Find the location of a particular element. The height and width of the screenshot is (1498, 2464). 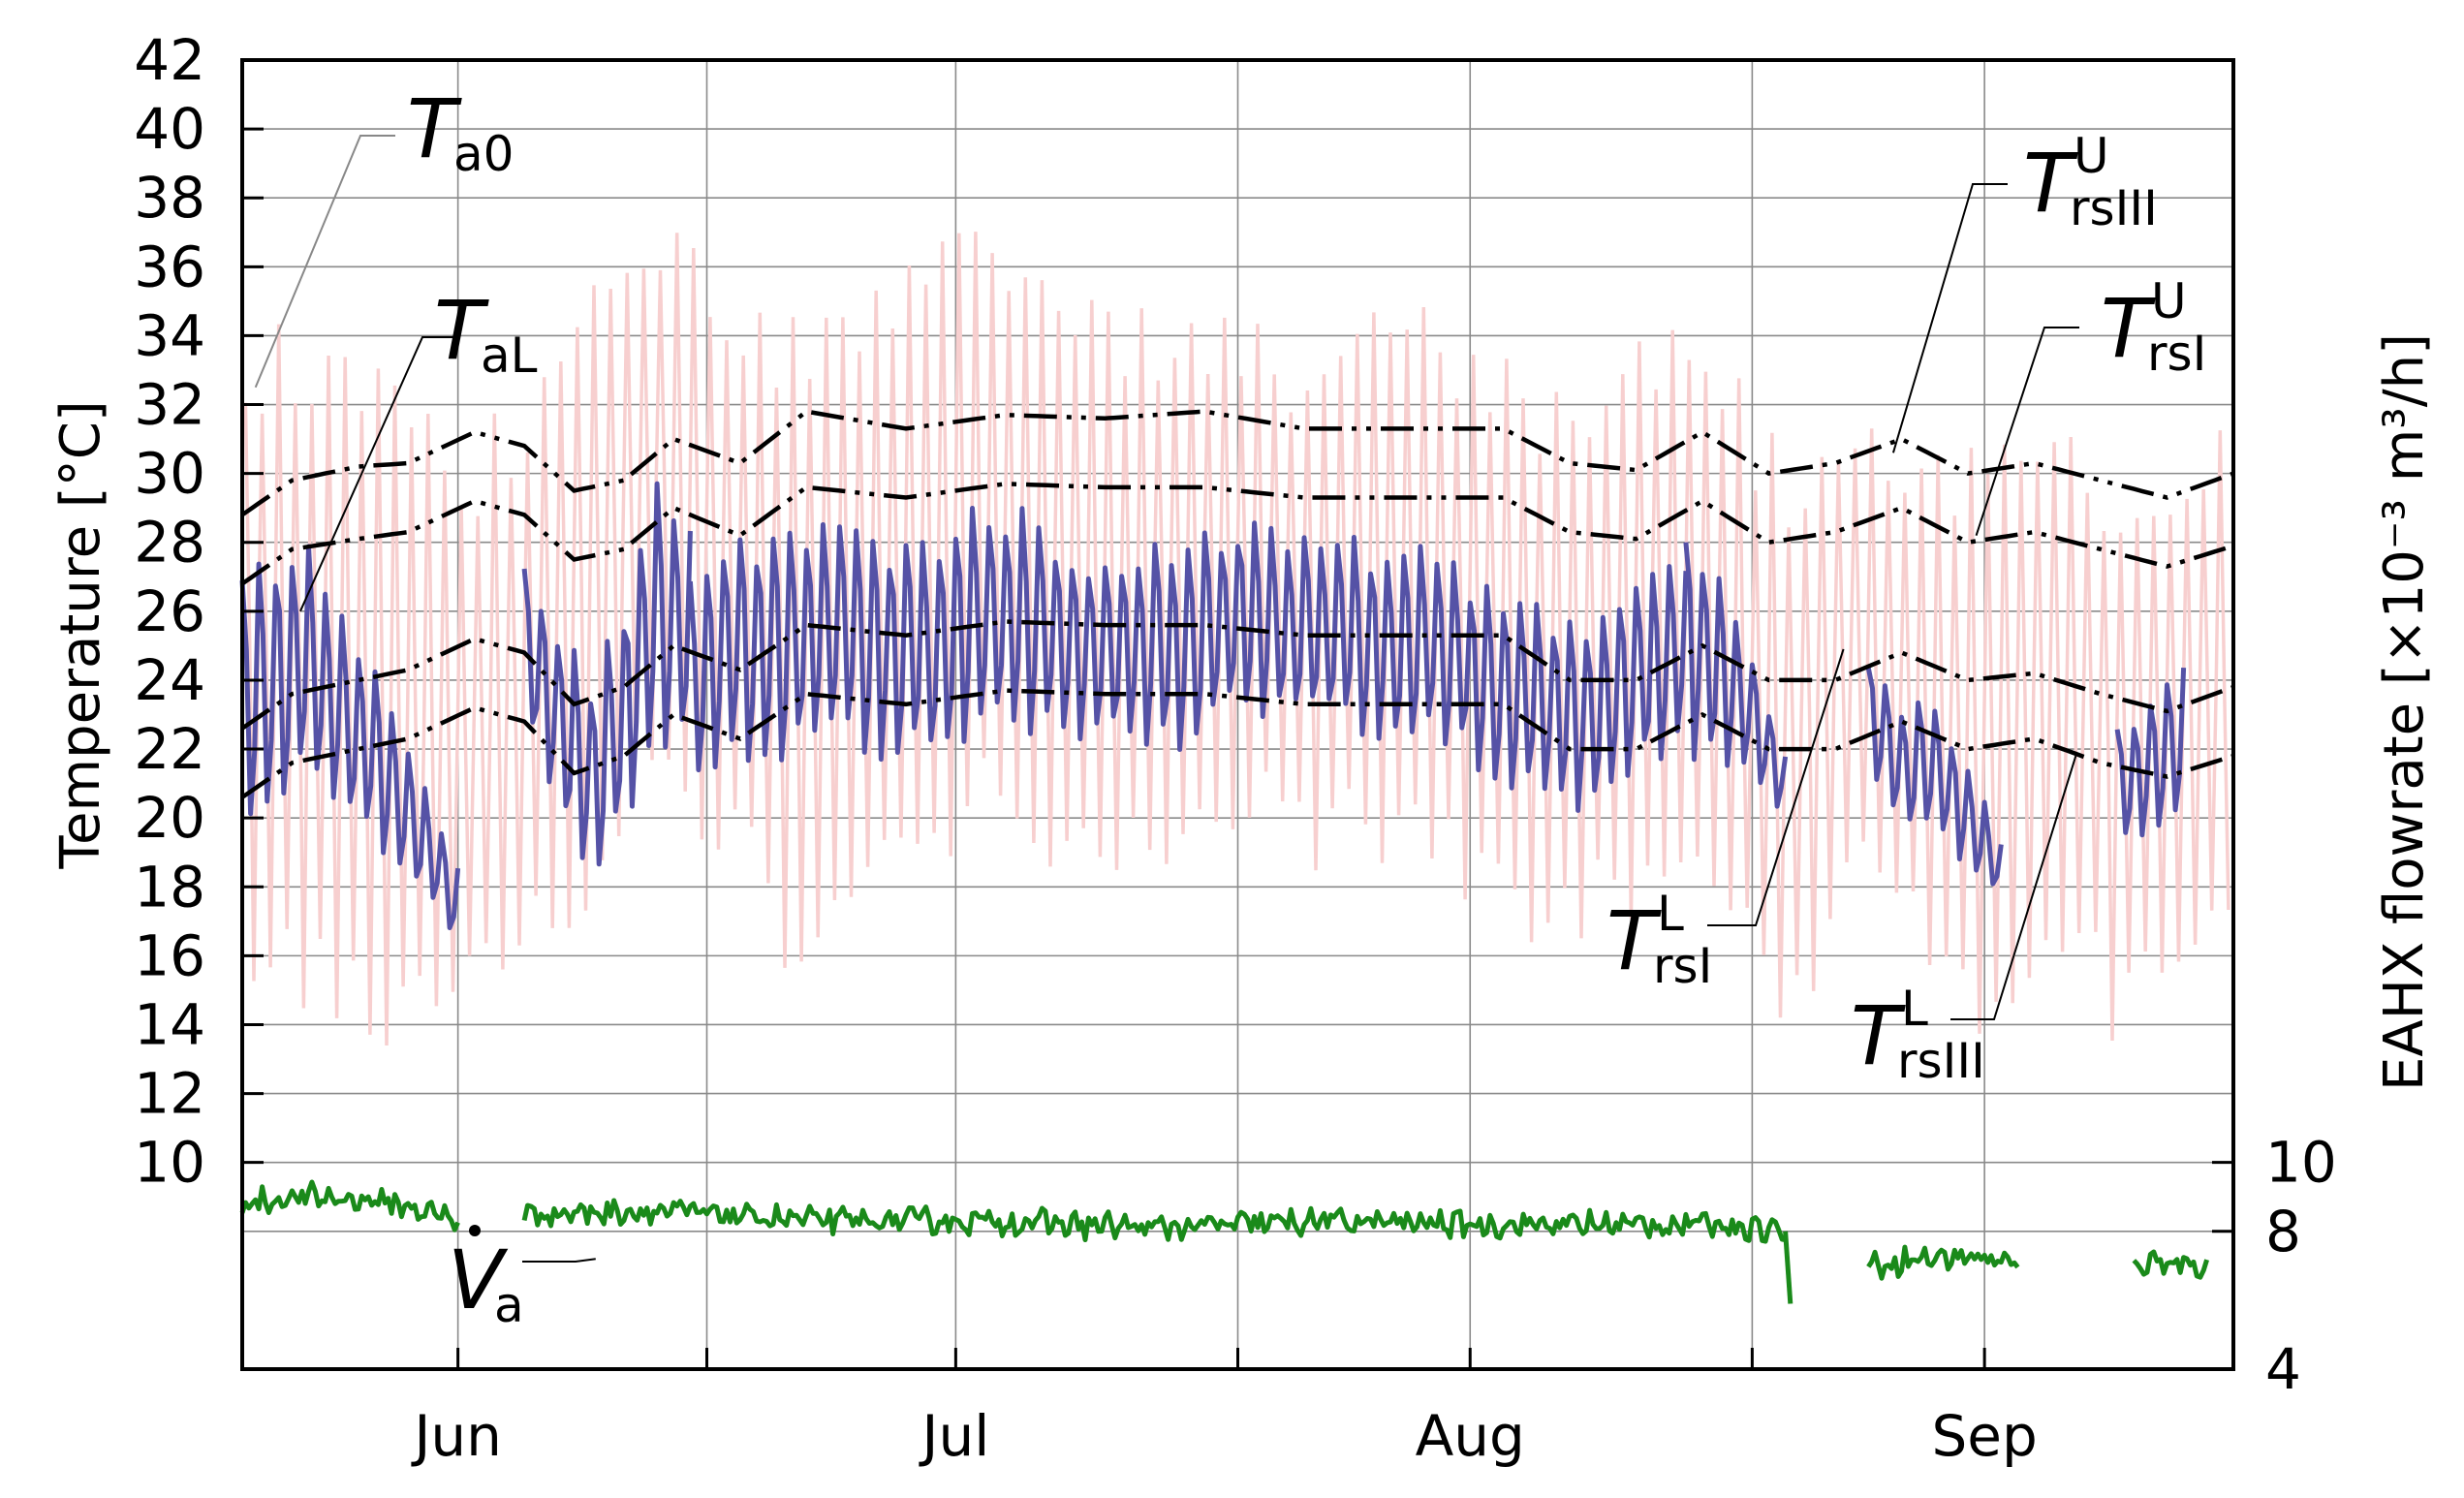

leader-line-Ta0 is located at coordinates (324, 262).